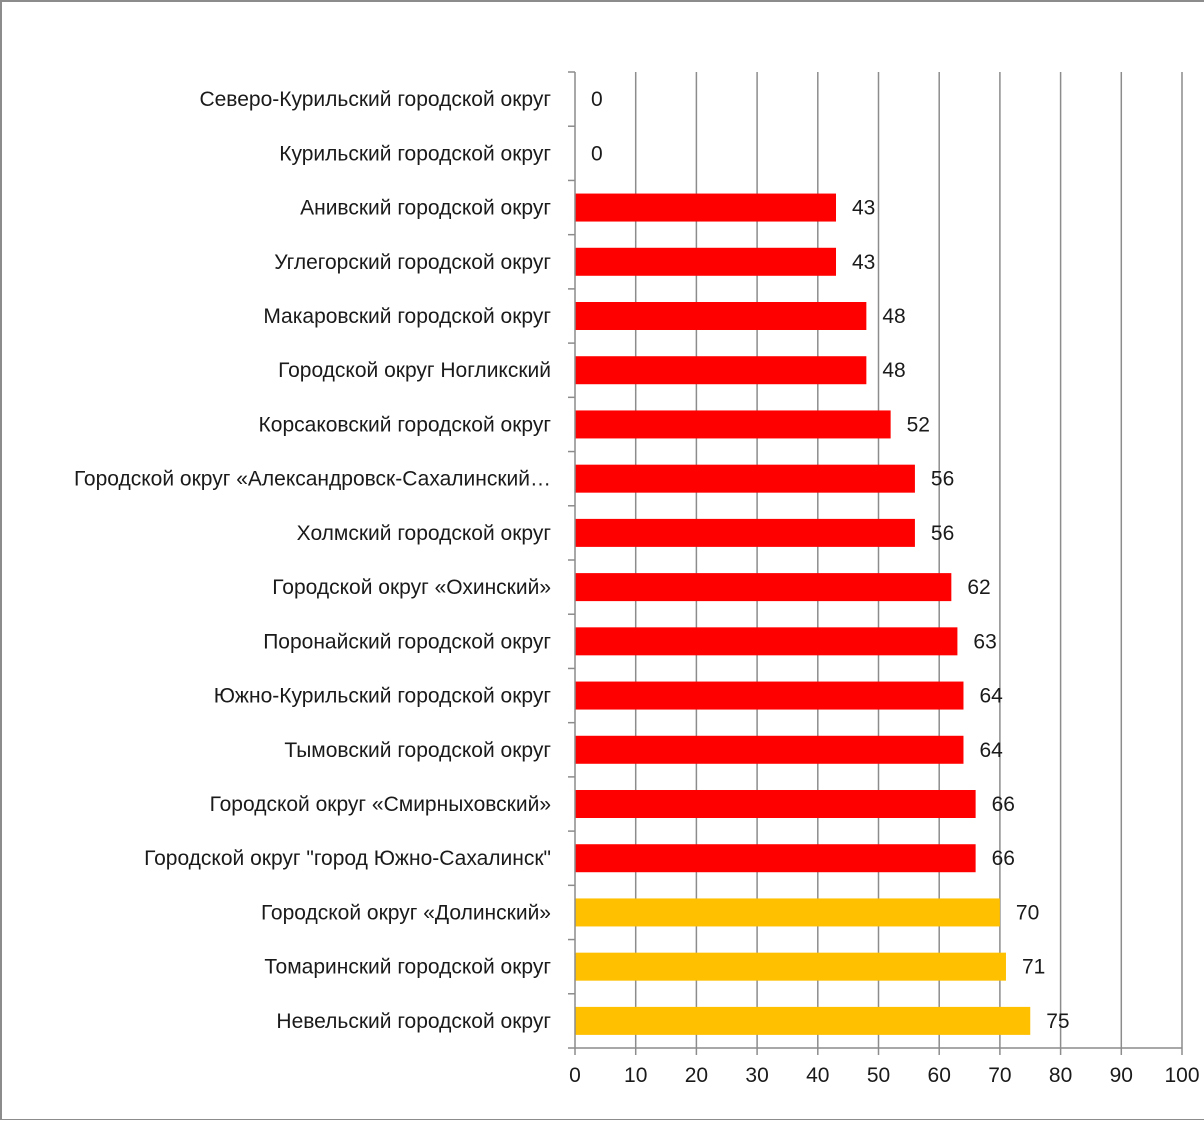 The width and height of the screenshot is (1204, 1122). I want to click on data-label-2: 43, so click(863, 208).